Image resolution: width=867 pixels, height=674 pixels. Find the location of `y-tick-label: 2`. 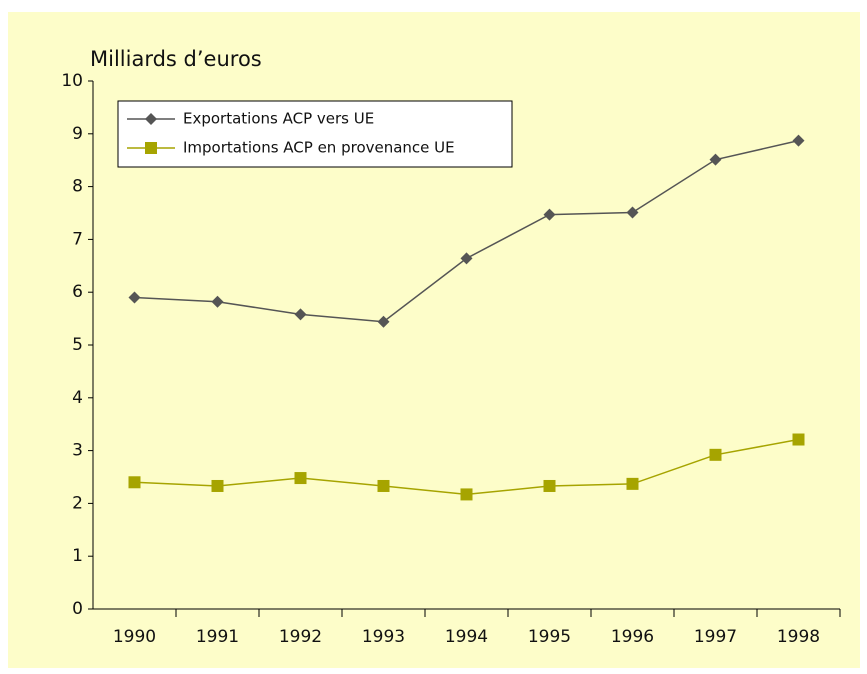

y-tick-label: 2 is located at coordinates (77, 503).